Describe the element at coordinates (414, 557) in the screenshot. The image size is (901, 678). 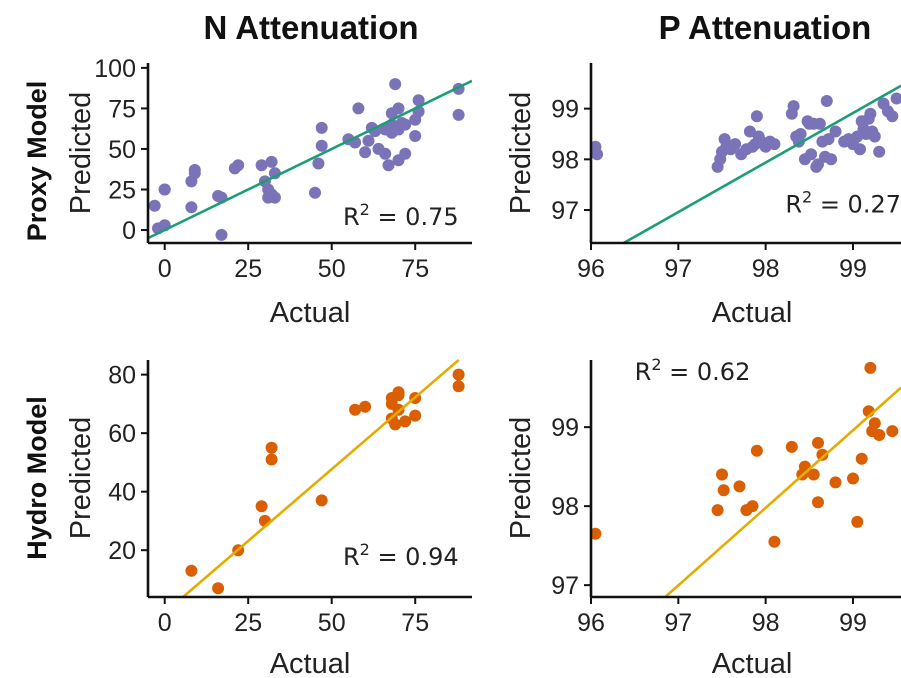
I see `r-squared-value: = 0.94` at that location.